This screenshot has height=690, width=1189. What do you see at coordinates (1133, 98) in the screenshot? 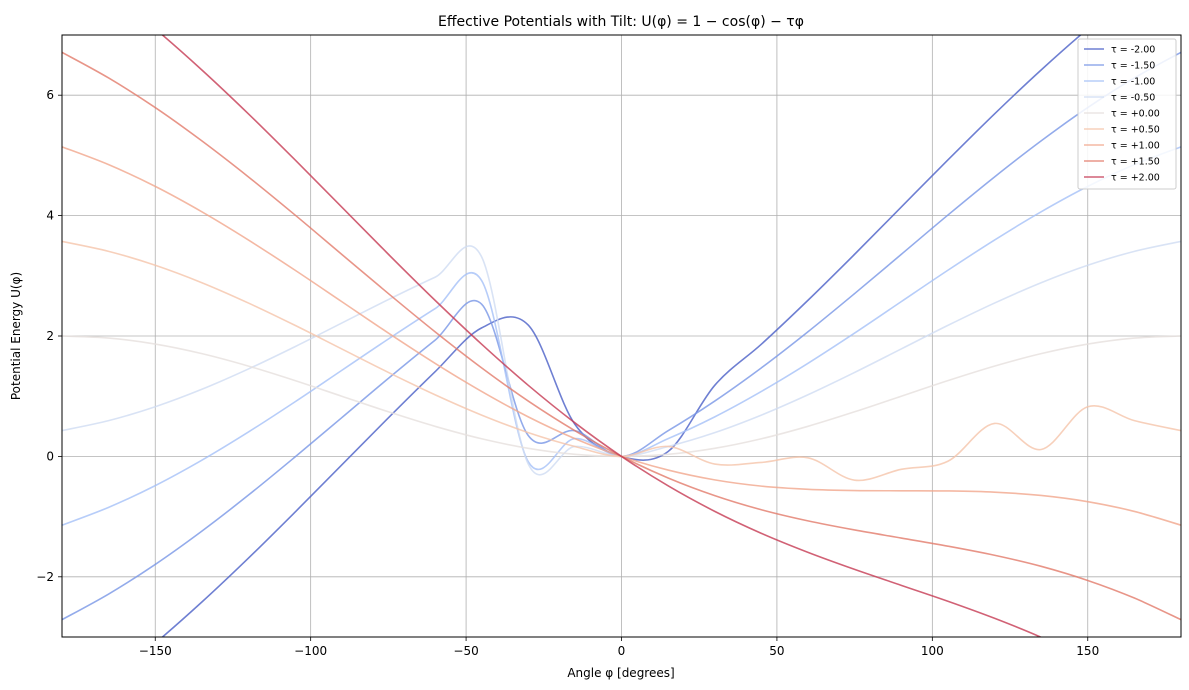
I see `legend-label: τ = -0.50` at bounding box center [1133, 98].